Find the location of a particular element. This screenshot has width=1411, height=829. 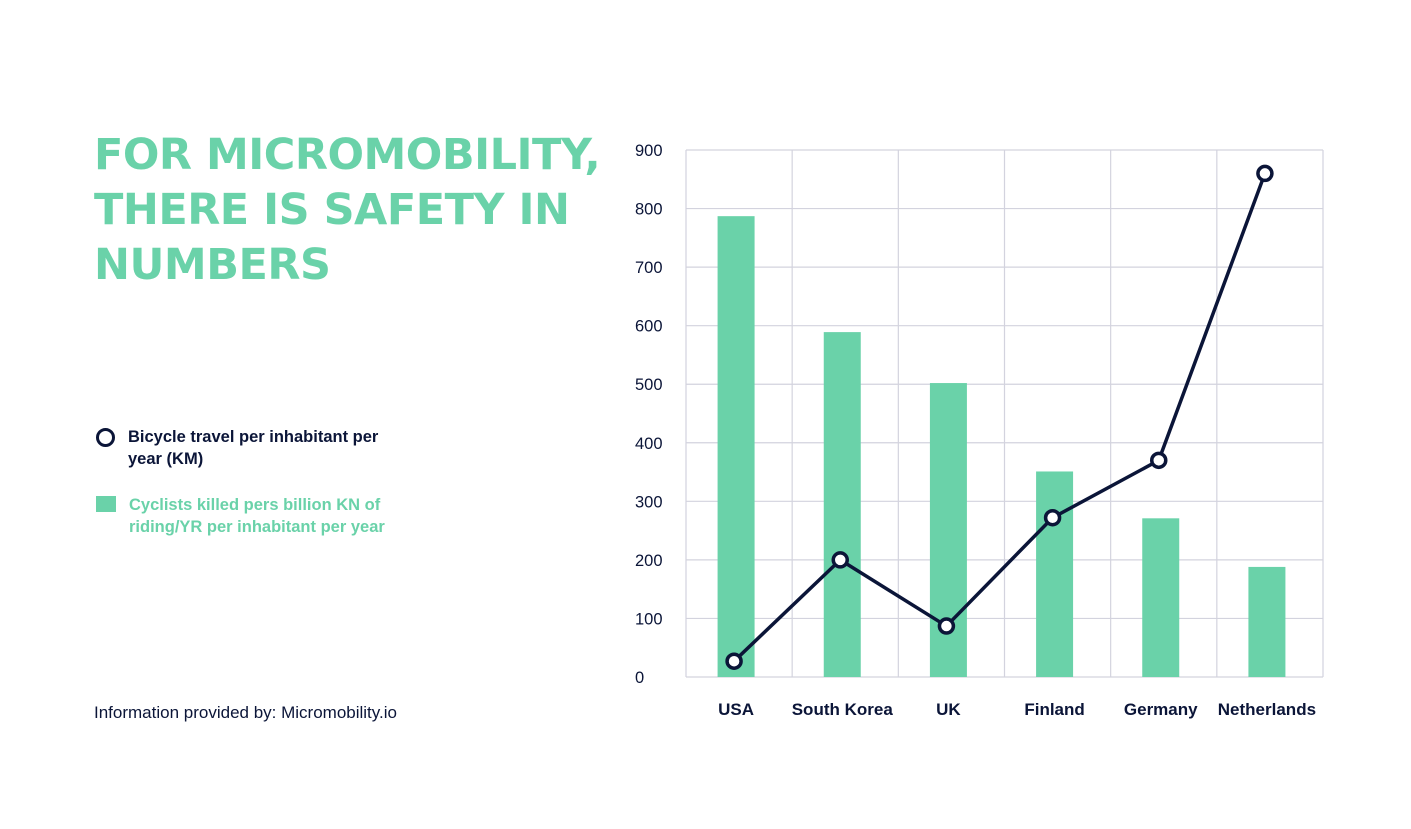

y-tick-label: 300 is located at coordinates (649, 502).